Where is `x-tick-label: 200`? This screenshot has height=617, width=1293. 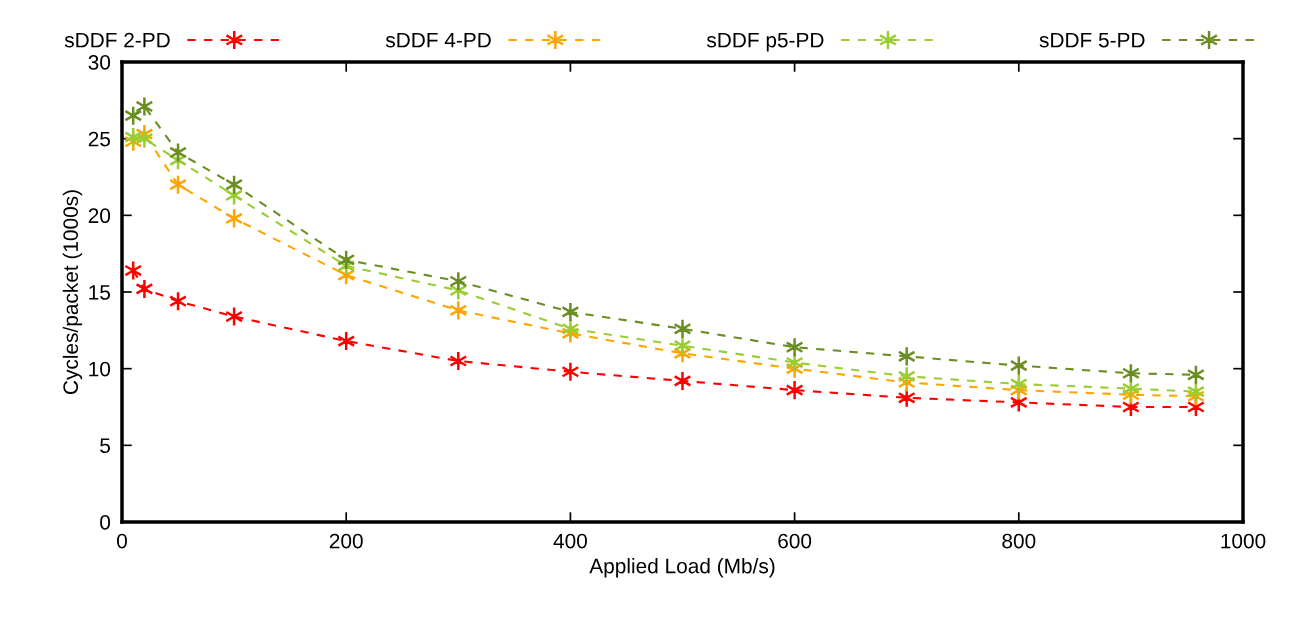
x-tick-label: 200 is located at coordinates (346, 541).